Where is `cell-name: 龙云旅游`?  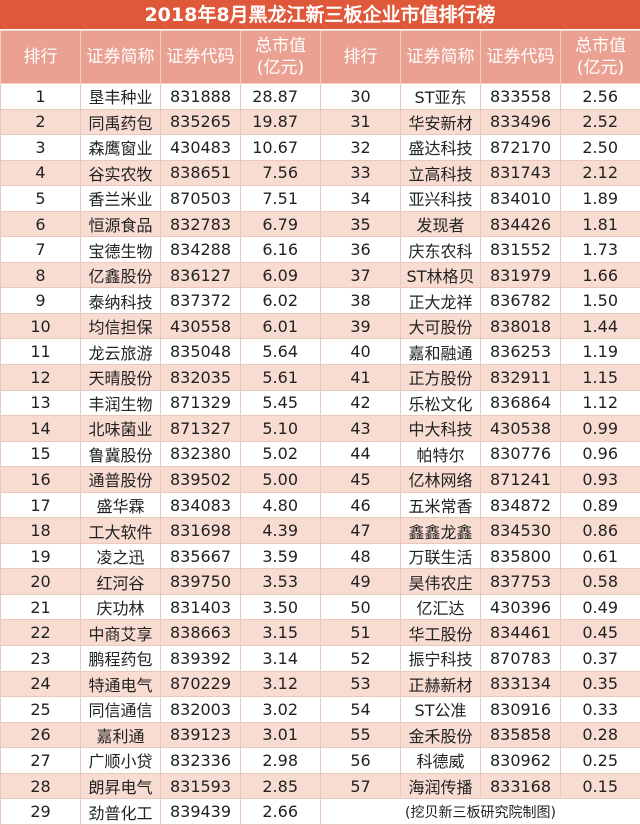
cell-name: 龙云旅游 is located at coordinates (120, 352).